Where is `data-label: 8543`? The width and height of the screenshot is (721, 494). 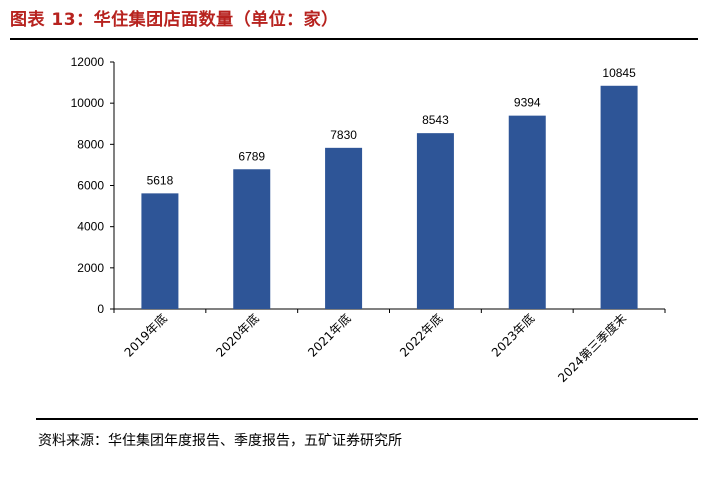 data-label: 8543 is located at coordinates (435, 120).